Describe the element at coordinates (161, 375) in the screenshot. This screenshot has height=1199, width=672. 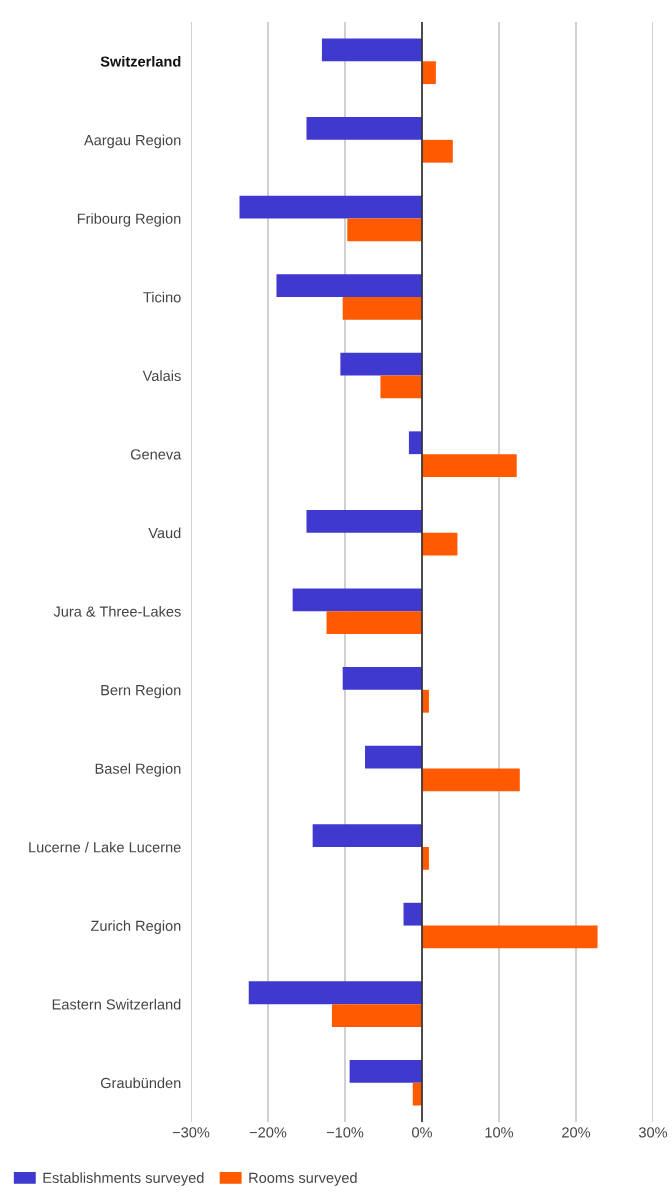
I see `y-tick-label: Valais` at that location.